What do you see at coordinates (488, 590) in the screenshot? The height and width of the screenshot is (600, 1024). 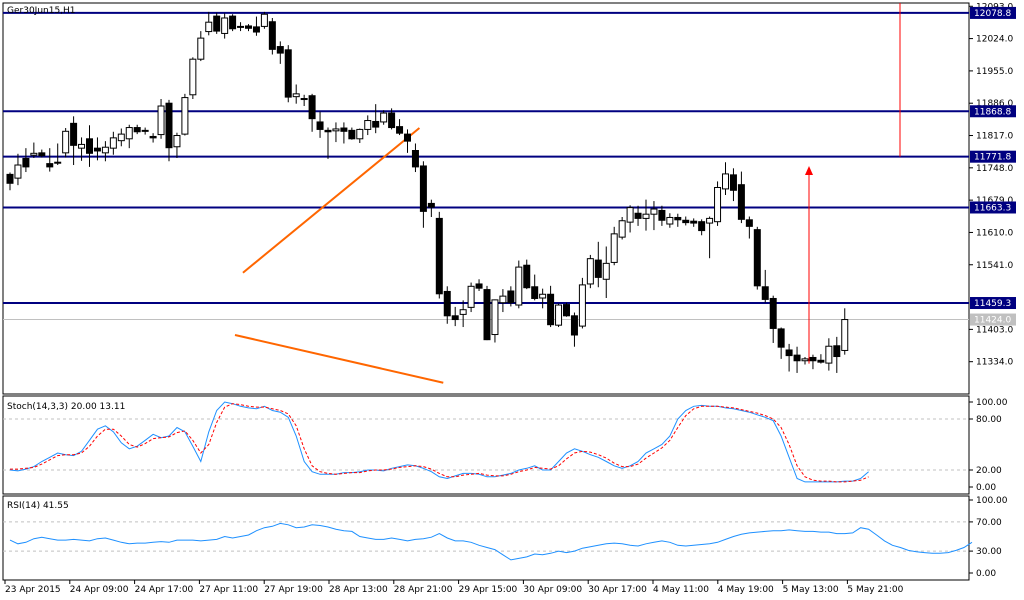 I see `time-tick-label: 29 Apr 15:00` at bounding box center [488, 590].